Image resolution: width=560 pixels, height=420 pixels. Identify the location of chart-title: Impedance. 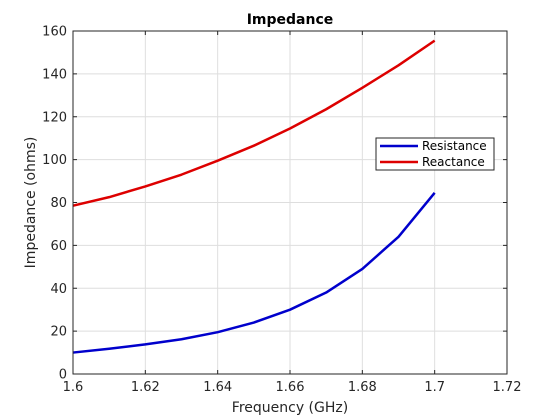
(290, 20).